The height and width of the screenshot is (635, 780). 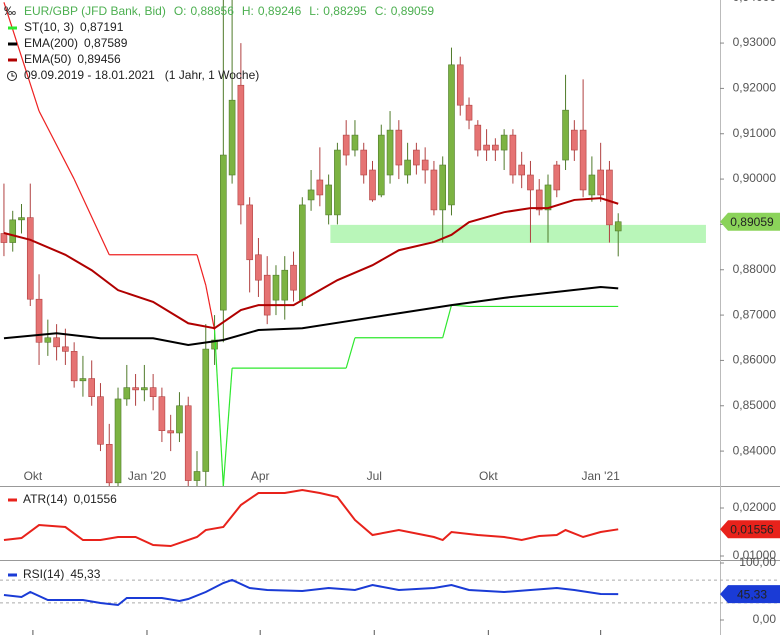 What do you see at coordinates (765, 619) in the screenshot?
I see `y-tick-label: 0,00` at bounding box center [765, 619].